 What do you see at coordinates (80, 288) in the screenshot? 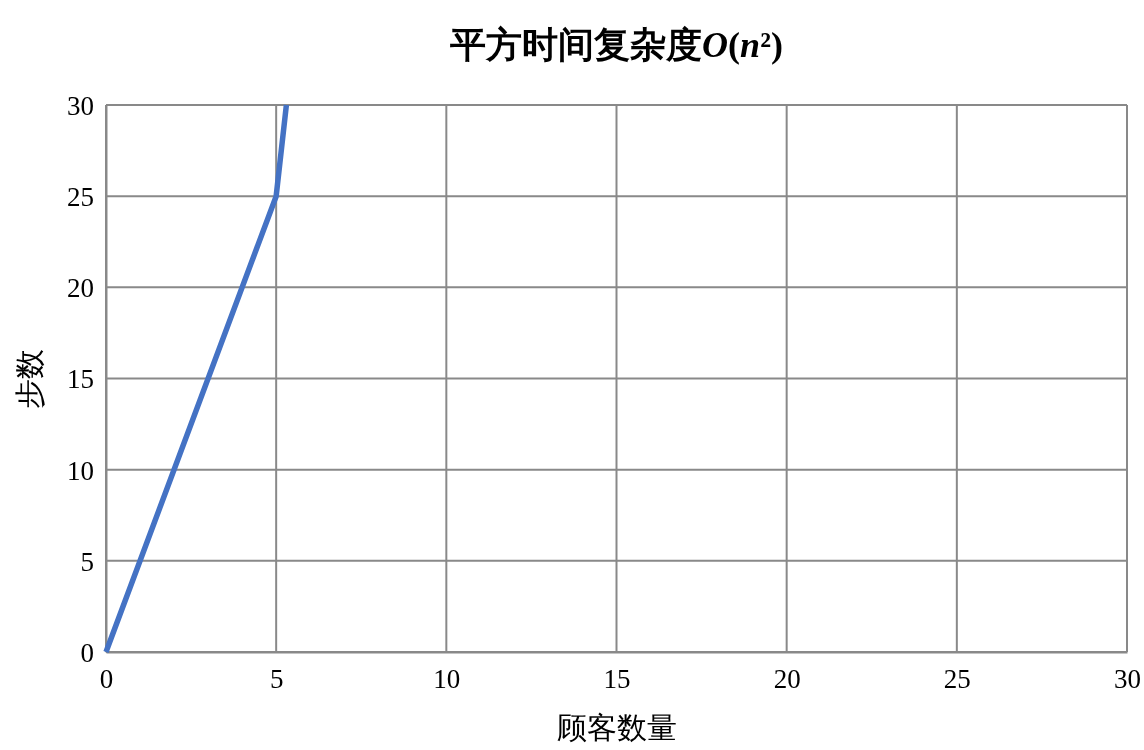
I see `y-tick-label: 20` at bounding box center [80, 288].